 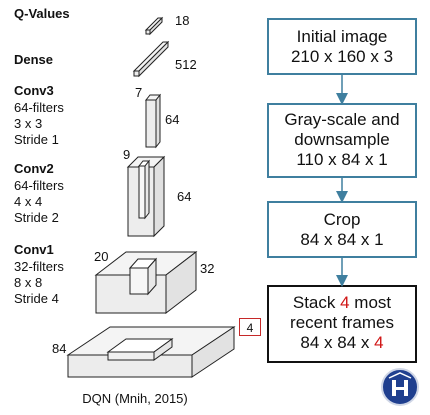 What do you see at coordinates (342, 342) in the screenshot?
I see `pipeline-step-dims: 84 x 84 x 4` at bounding box center [342, 342].